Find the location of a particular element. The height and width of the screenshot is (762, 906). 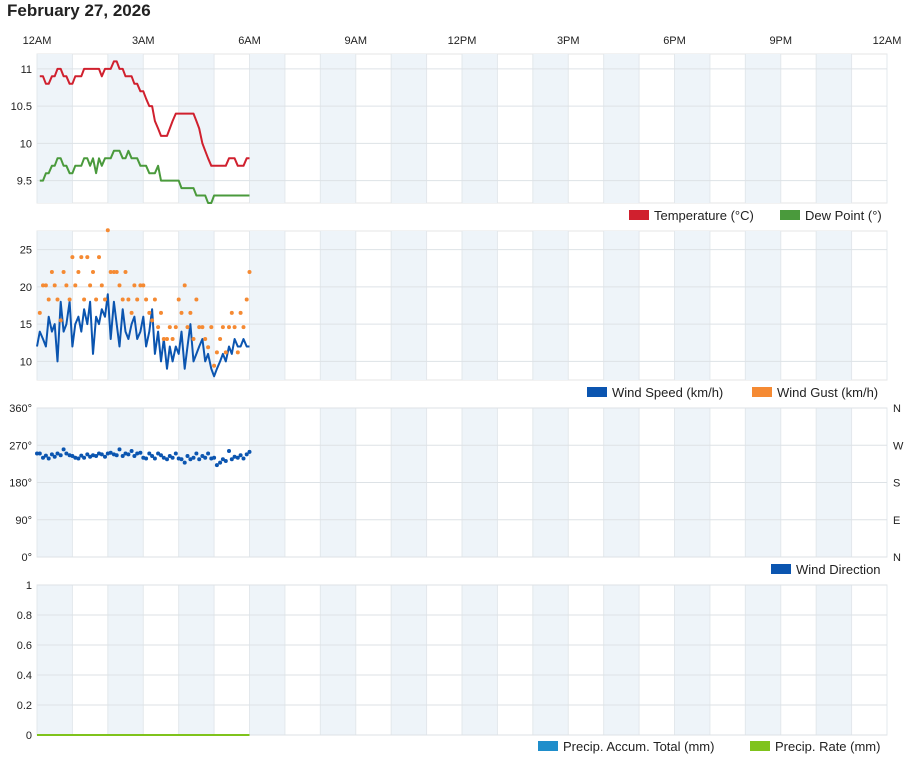

page-title: February 27, 2026 is located at coordinates (79, 10).